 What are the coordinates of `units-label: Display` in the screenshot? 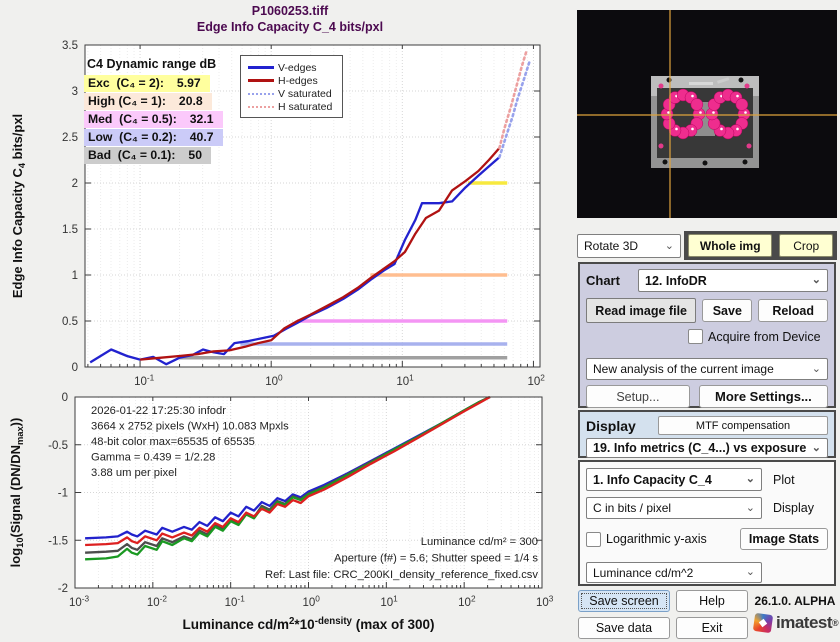 It's located at (793, 508).